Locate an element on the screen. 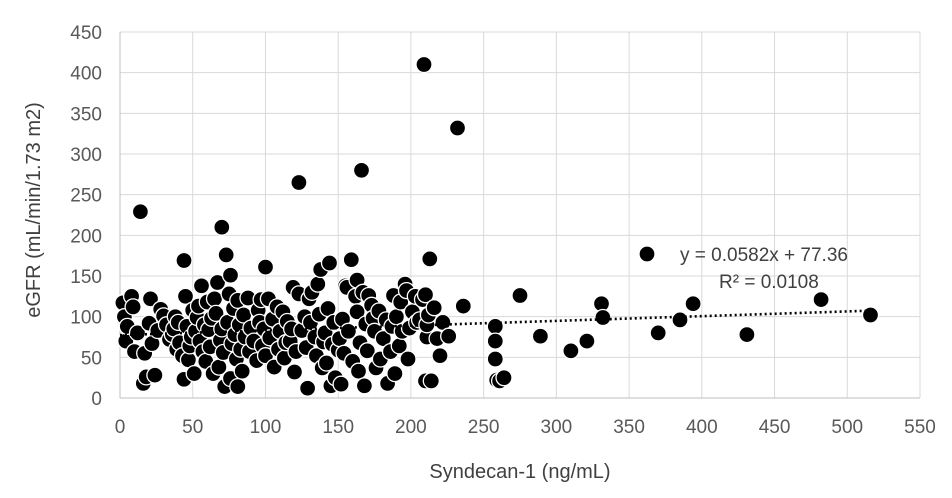 Image resolution: width=952 pixels, height=498 pixels. trendline-annotation: y = 0.0582x + 77.36 R² = 0.0108 is located at coordinates (743, 269).